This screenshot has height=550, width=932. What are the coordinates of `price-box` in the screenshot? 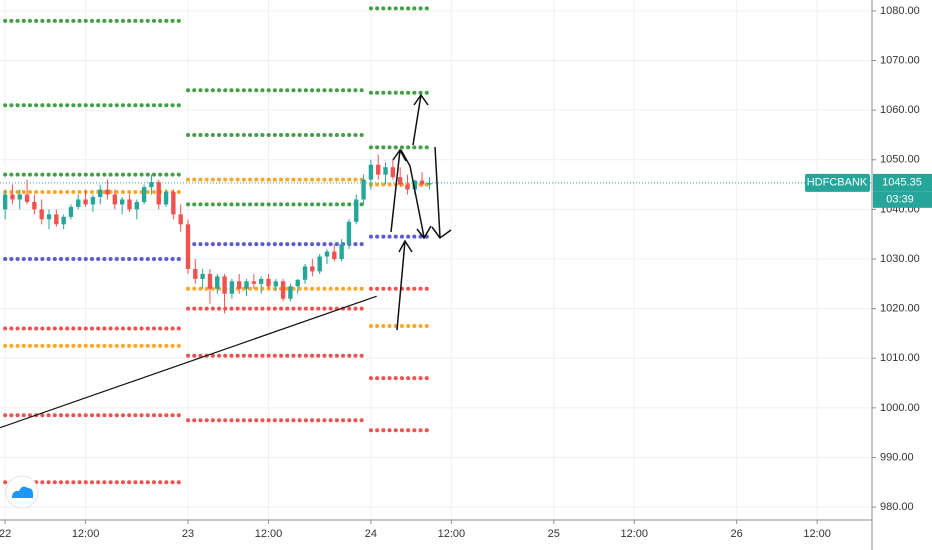 It's located at (902, 182).